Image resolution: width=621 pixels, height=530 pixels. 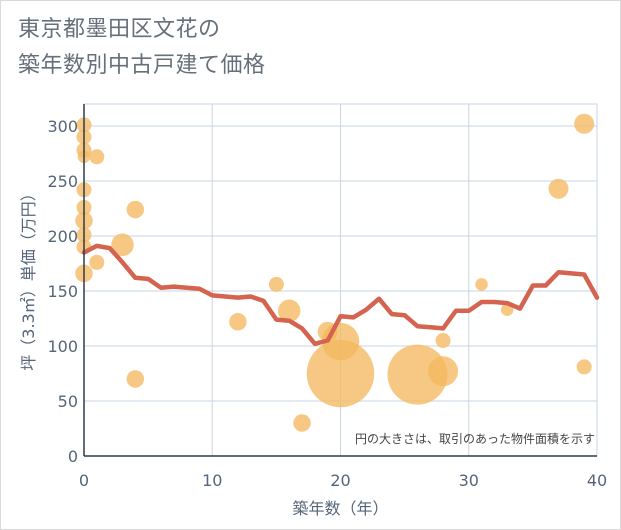 I want to click on y-tick-label: 150, so click(x=62, y=291).